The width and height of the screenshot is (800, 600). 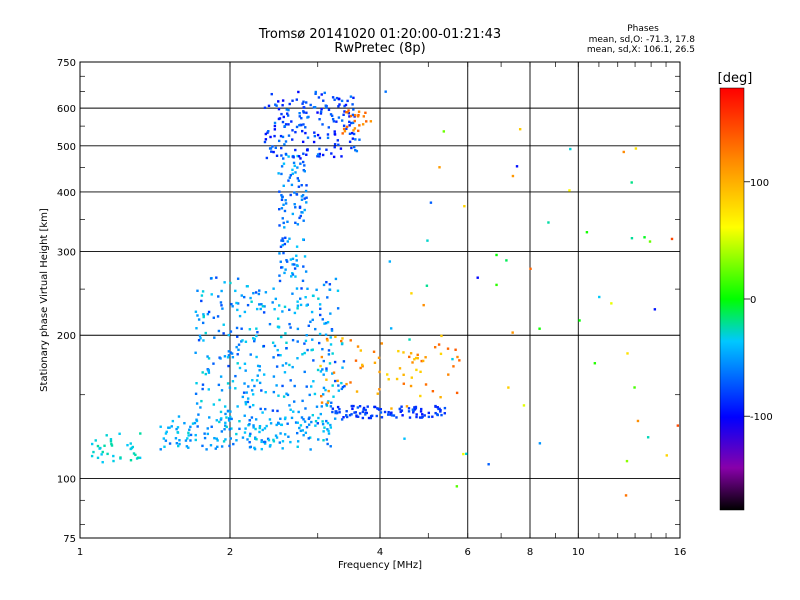 What do you see at coordinates (758, 300) in the screenshot?
I see `colorbar-ticks: 100 0 -100` at bounding box center [758, 300].